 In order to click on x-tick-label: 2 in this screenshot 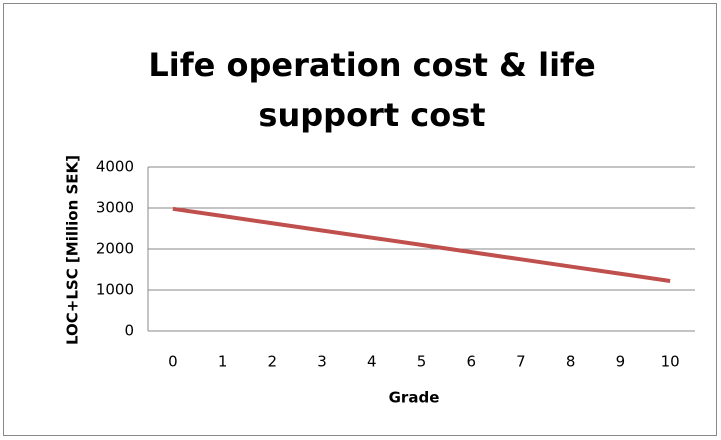, I will do `click(273, 362)`.